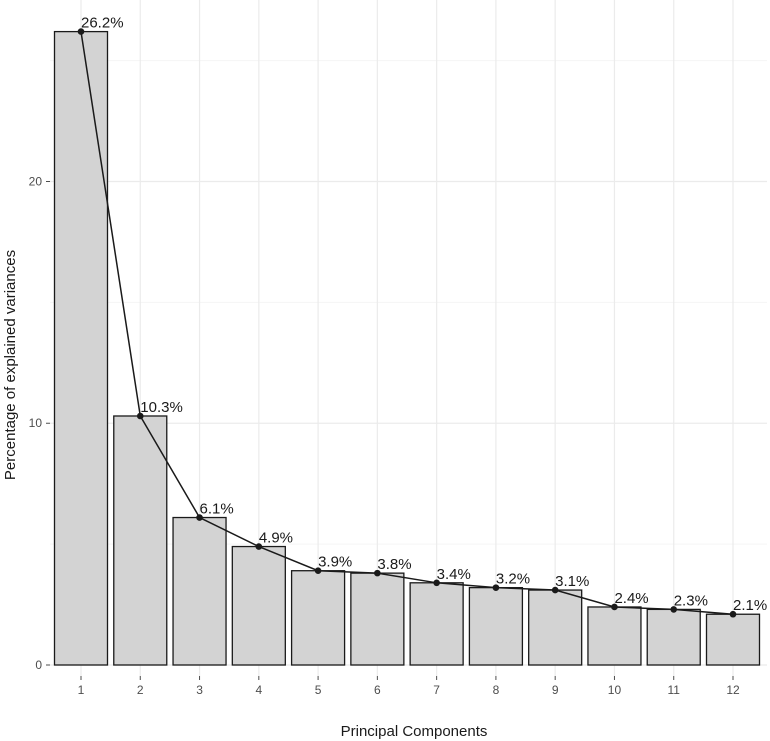  I want to click on y-tick-label: 10, so click(36, 423).